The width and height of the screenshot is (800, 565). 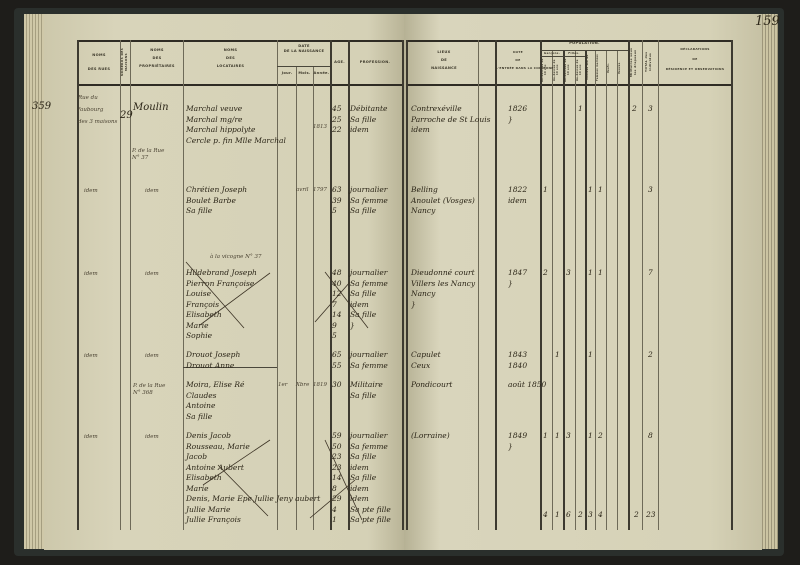 I want to click on header-mois: Mois., so click(x=304, y=73).